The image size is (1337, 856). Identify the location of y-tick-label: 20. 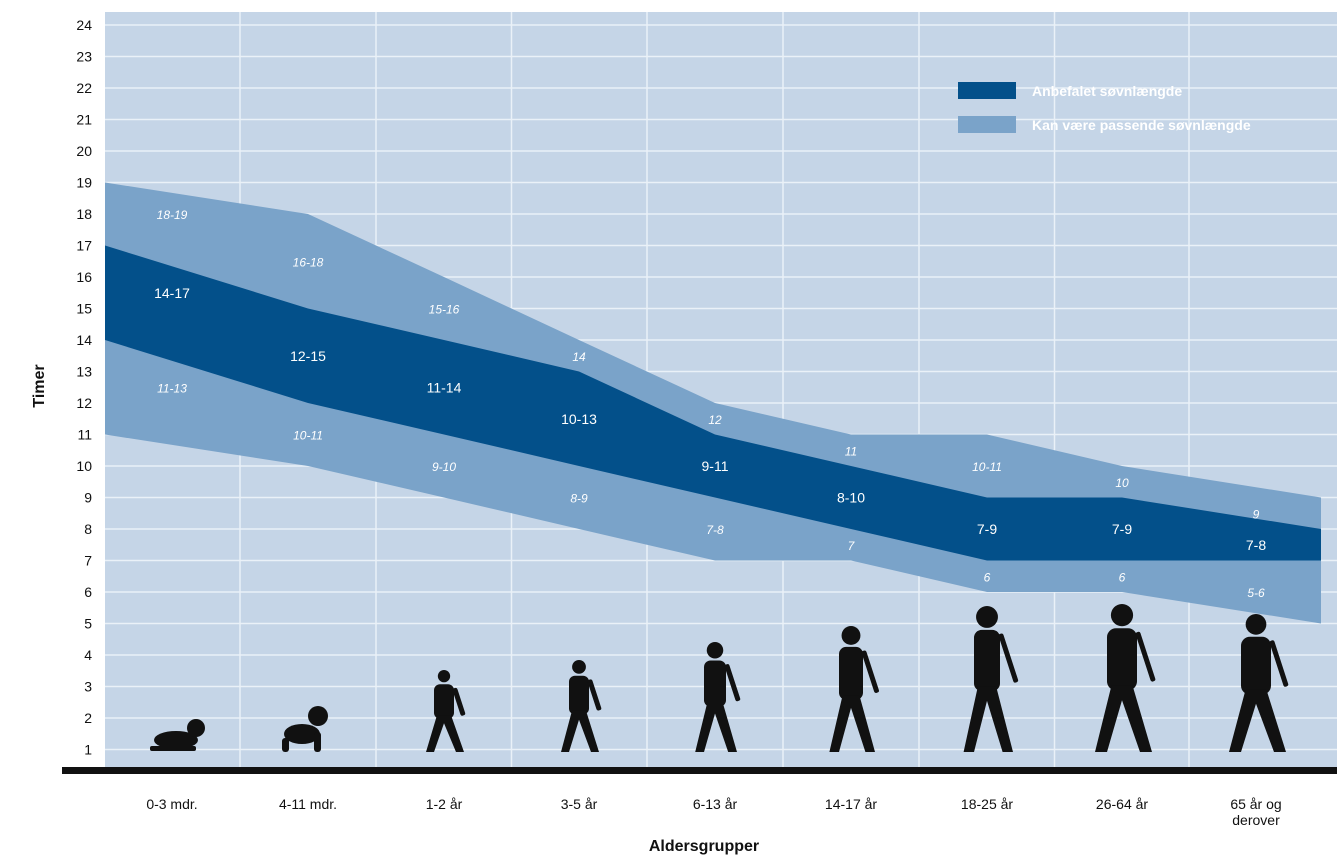
(84, 151).